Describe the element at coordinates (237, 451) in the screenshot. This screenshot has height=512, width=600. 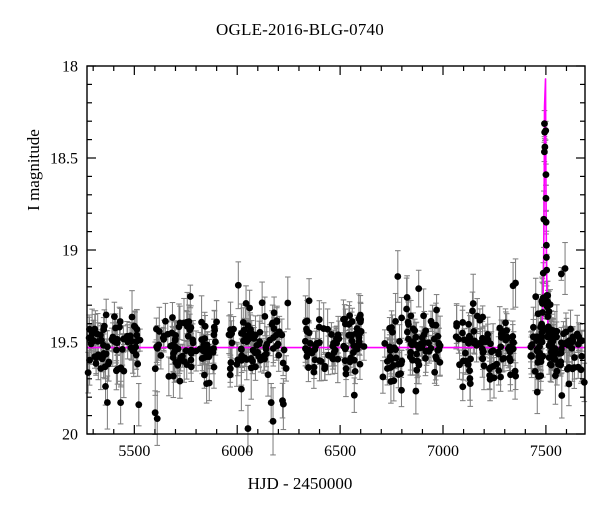
I see `x-tick-label: 6000` at that location.